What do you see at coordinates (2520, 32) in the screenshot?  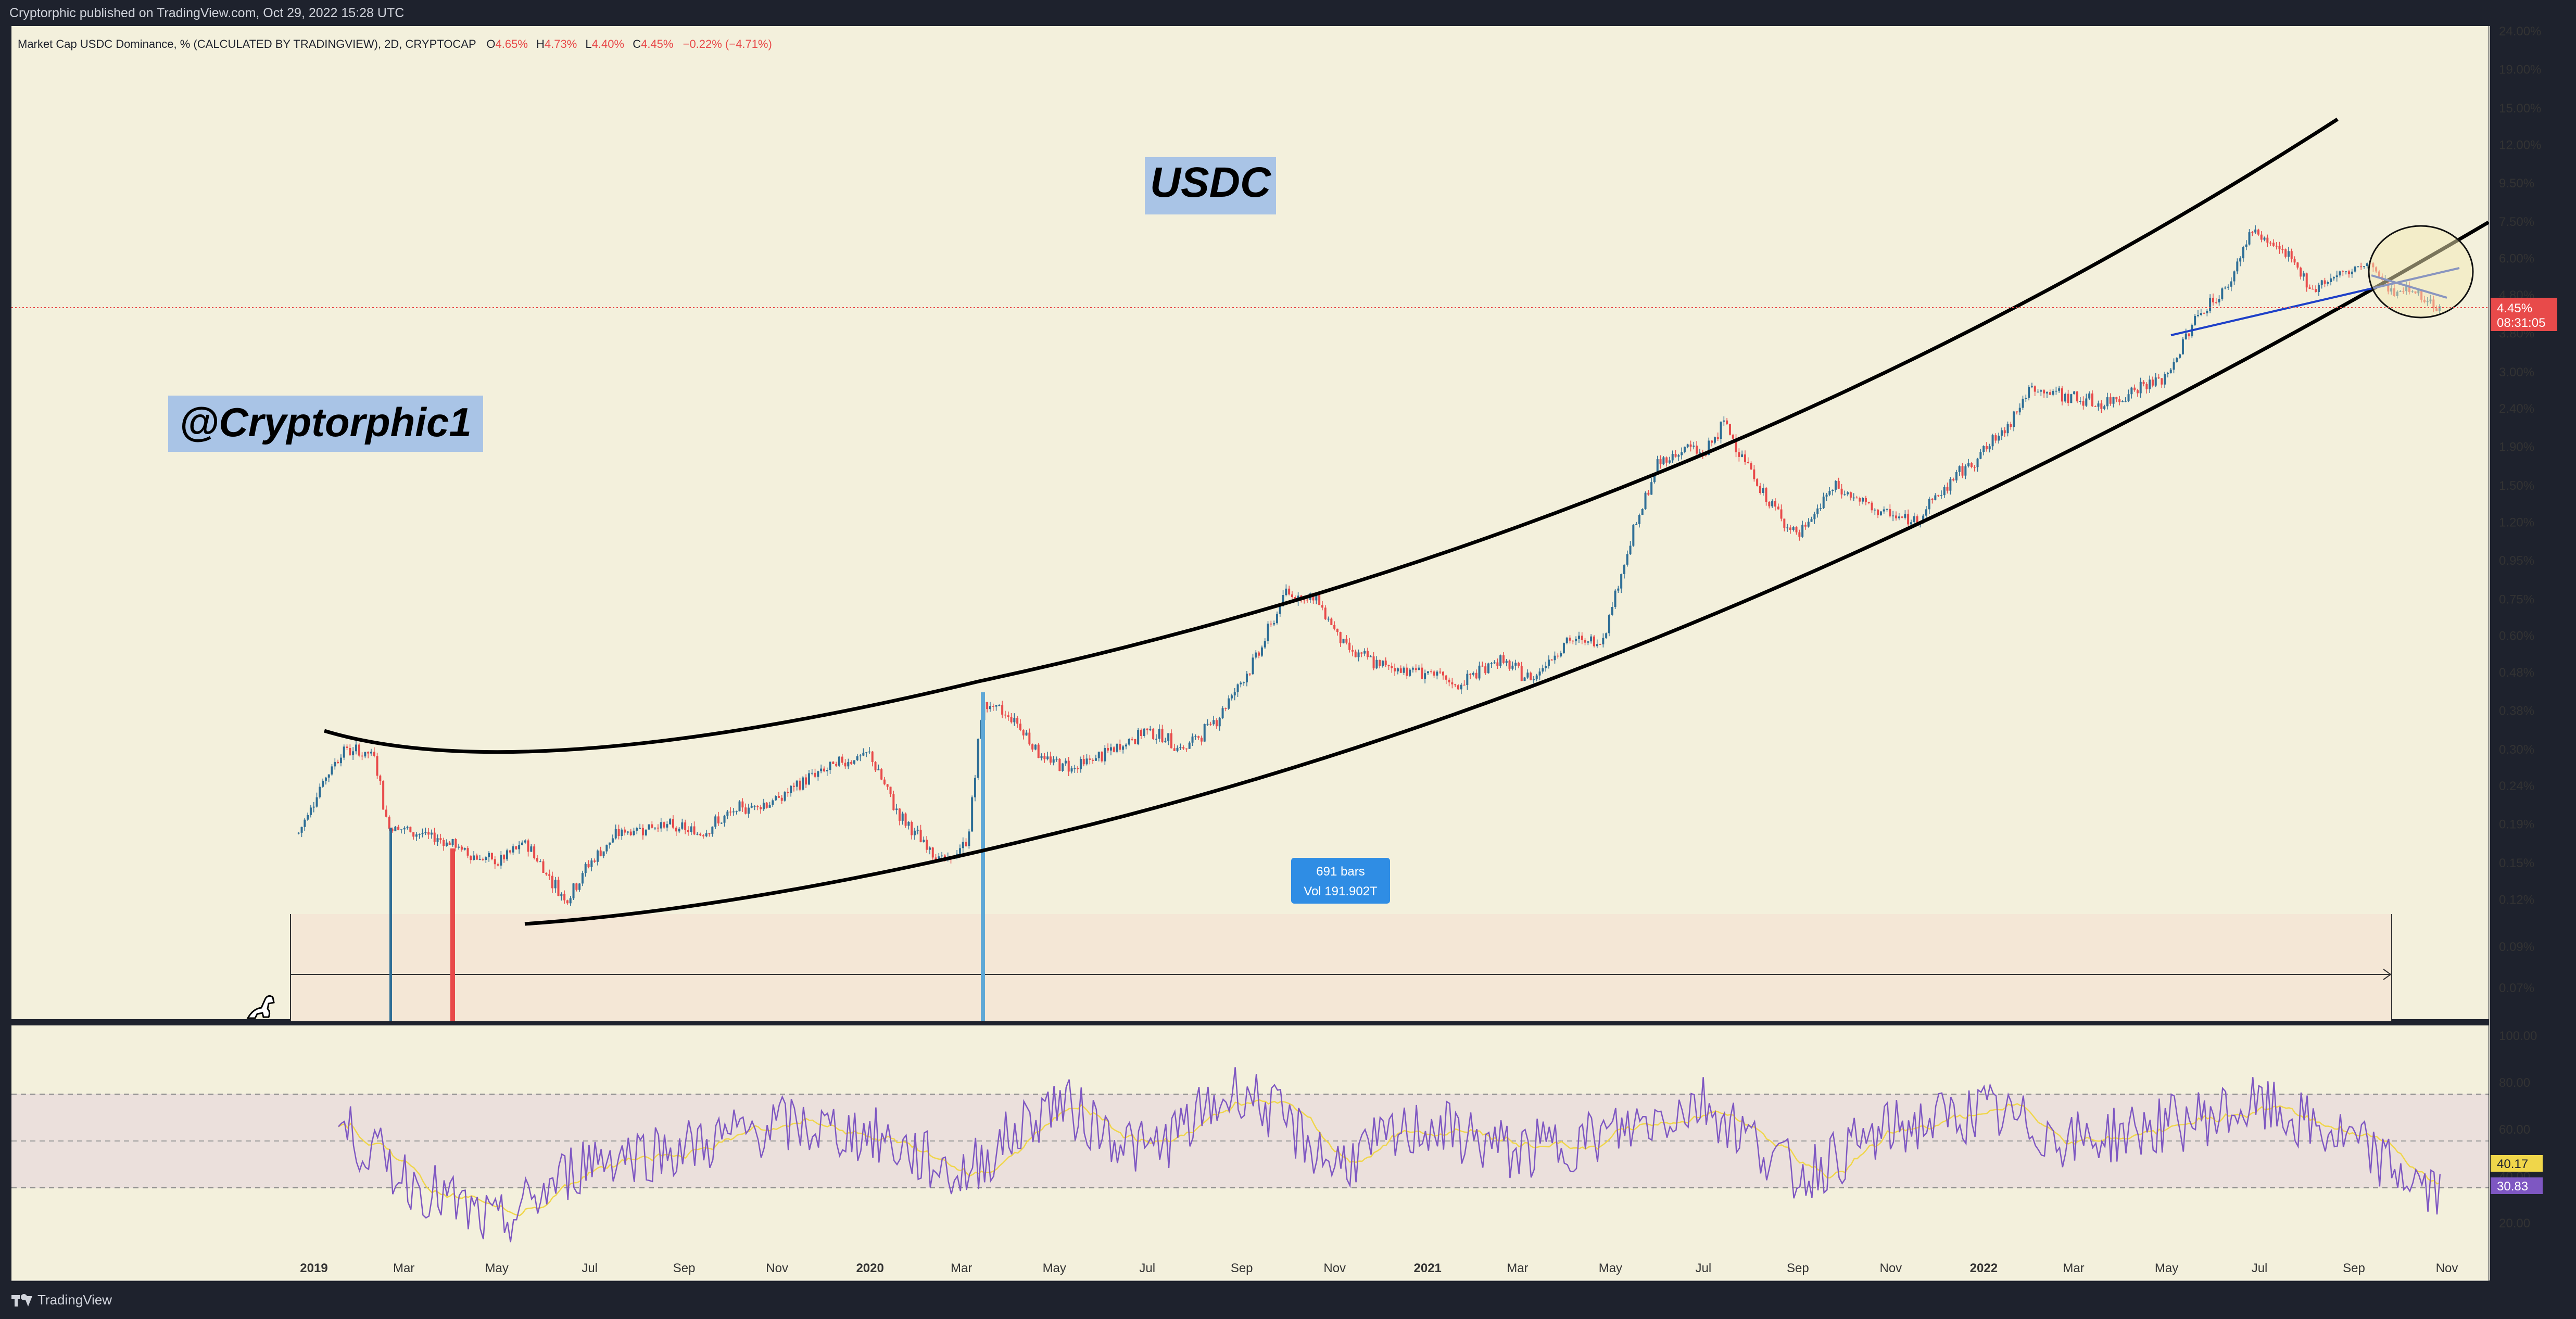 I see `price-tick-label: 24.00%` at bounding box center [2520, 32].